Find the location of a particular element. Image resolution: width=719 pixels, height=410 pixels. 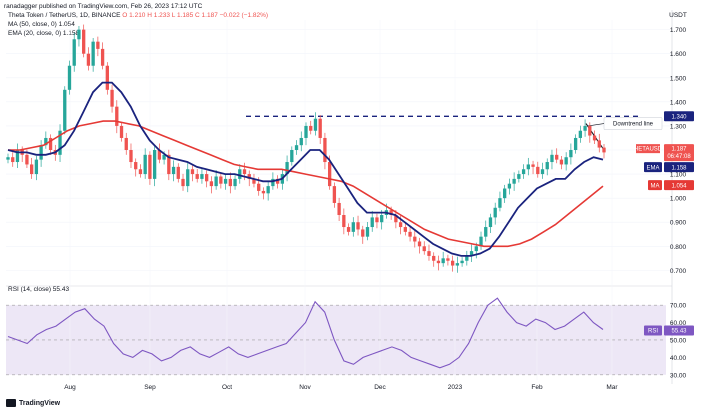

ma-badge-value: 1.054 is located at coordinates (679, 186).